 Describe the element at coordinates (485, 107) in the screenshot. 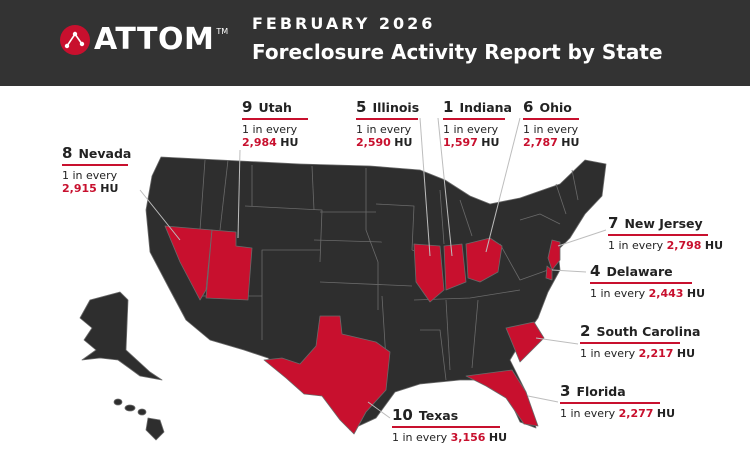

I see `state-name: Indiana` at that location.